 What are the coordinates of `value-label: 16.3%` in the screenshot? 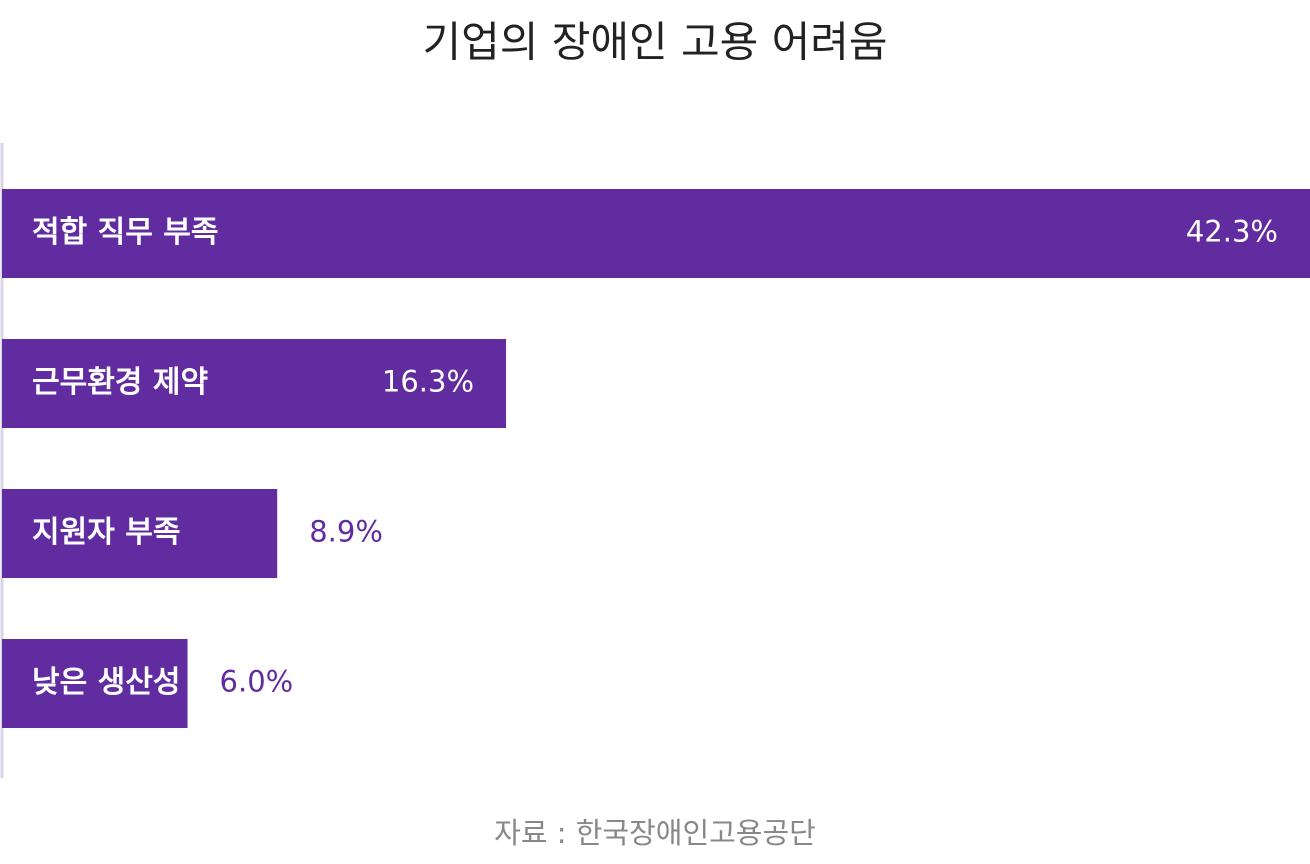 It's located at (428, 382).